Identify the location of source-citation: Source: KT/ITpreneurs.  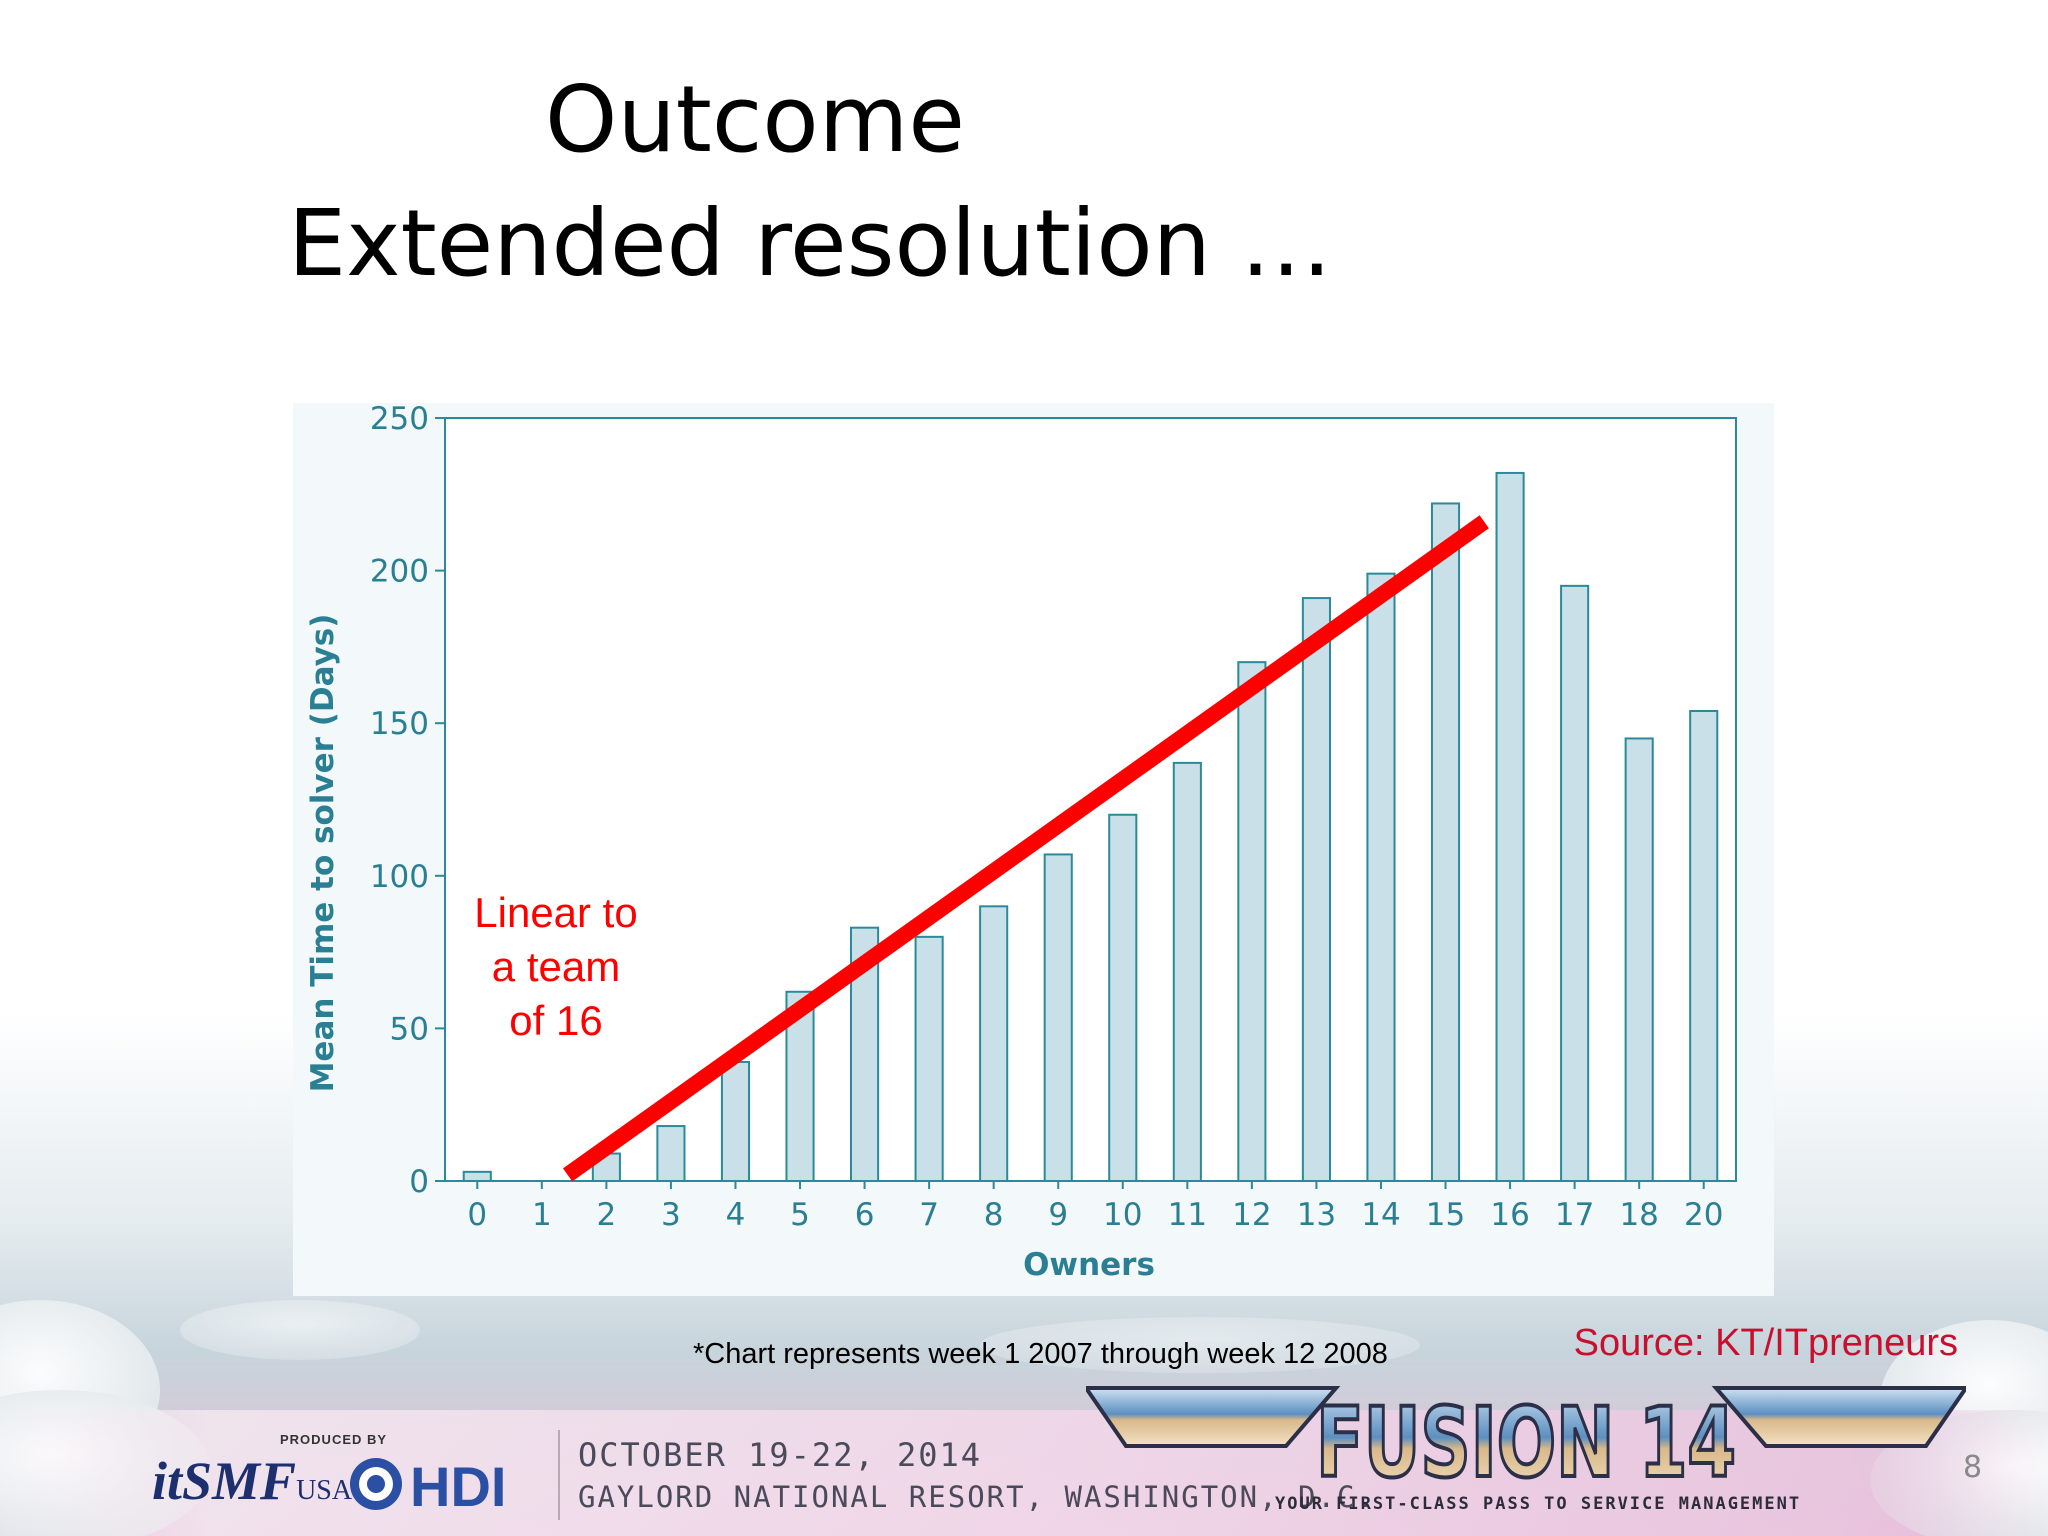
(1765, 1343).